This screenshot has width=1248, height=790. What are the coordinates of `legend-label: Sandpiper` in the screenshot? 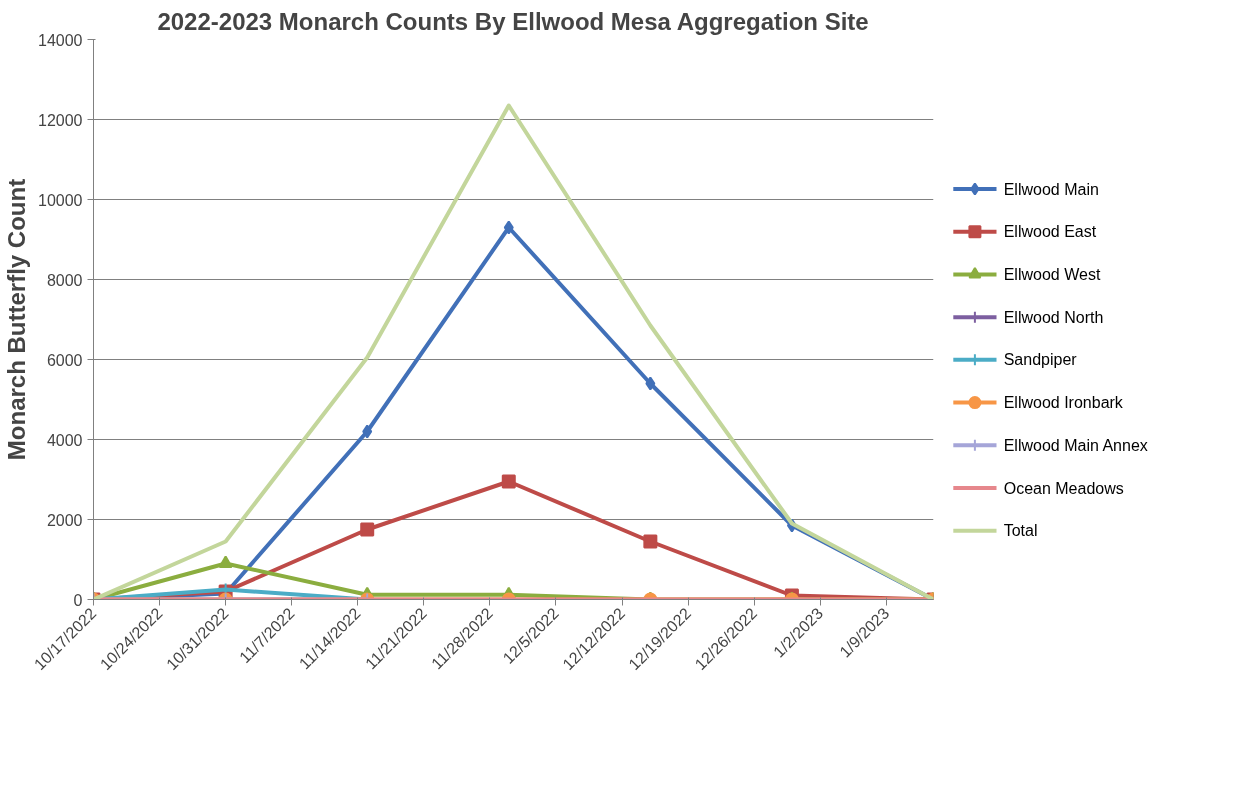 It's located at (1040, 360).